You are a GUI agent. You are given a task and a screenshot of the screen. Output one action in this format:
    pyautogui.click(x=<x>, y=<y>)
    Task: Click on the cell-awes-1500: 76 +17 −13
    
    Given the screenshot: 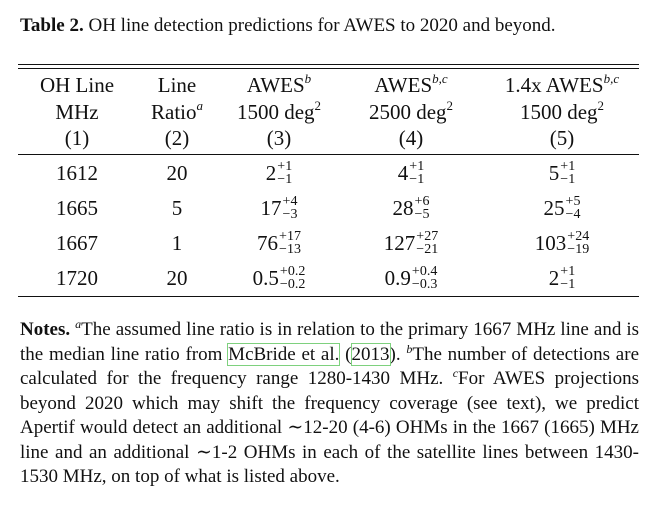 What is the action you would take?
    pyautogui.click(x=279, y=243)
    